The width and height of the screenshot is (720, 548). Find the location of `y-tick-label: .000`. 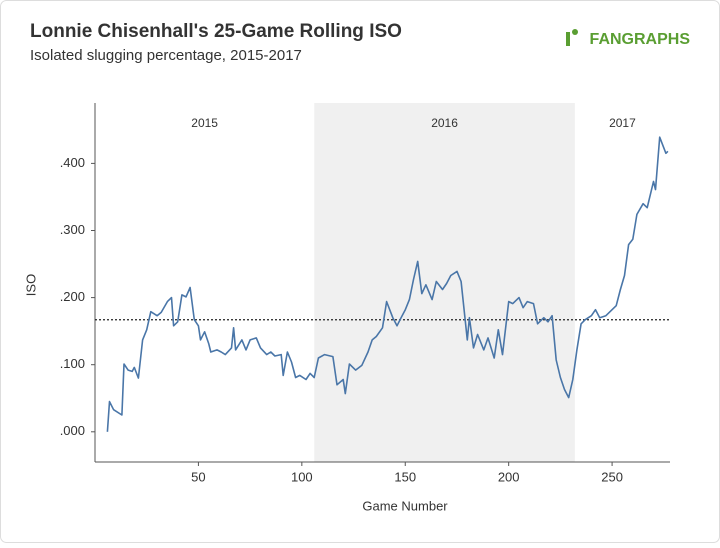

y-tick-label: .000 is located at coordinates (72, 430).